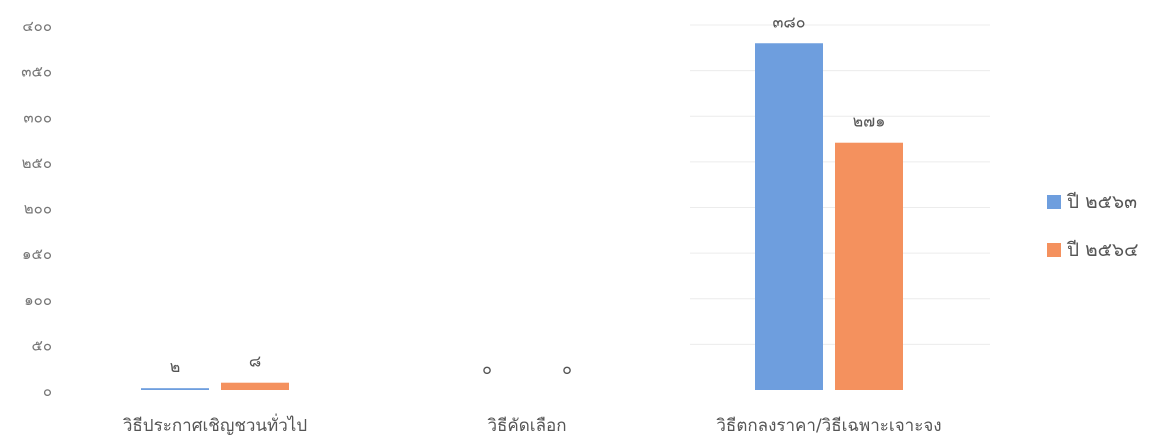 The image size is (1175, 448). I want to click on x-tick-label-1: วิธีคัดเลือก, so click(527, 426).